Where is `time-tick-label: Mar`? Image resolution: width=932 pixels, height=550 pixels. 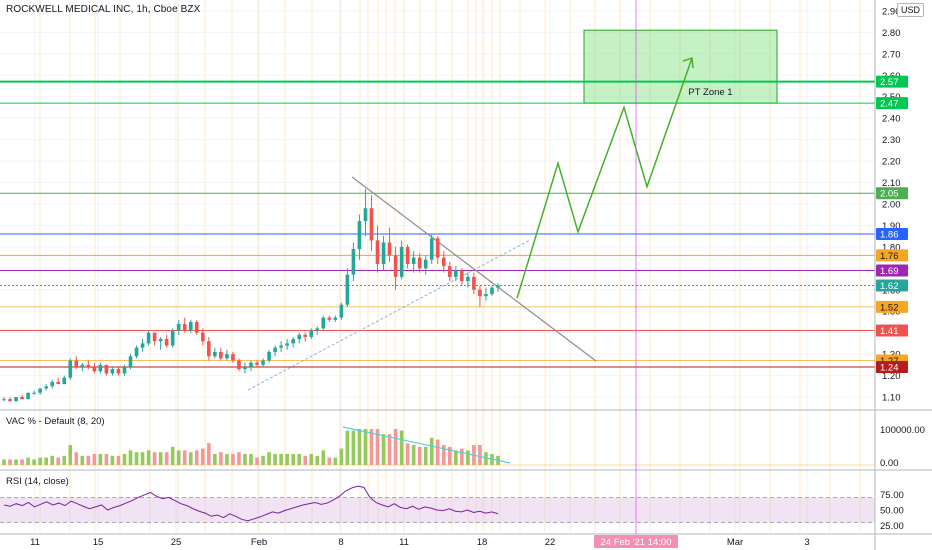 time-tick-label: Mar is located at coordinates (735, 542).